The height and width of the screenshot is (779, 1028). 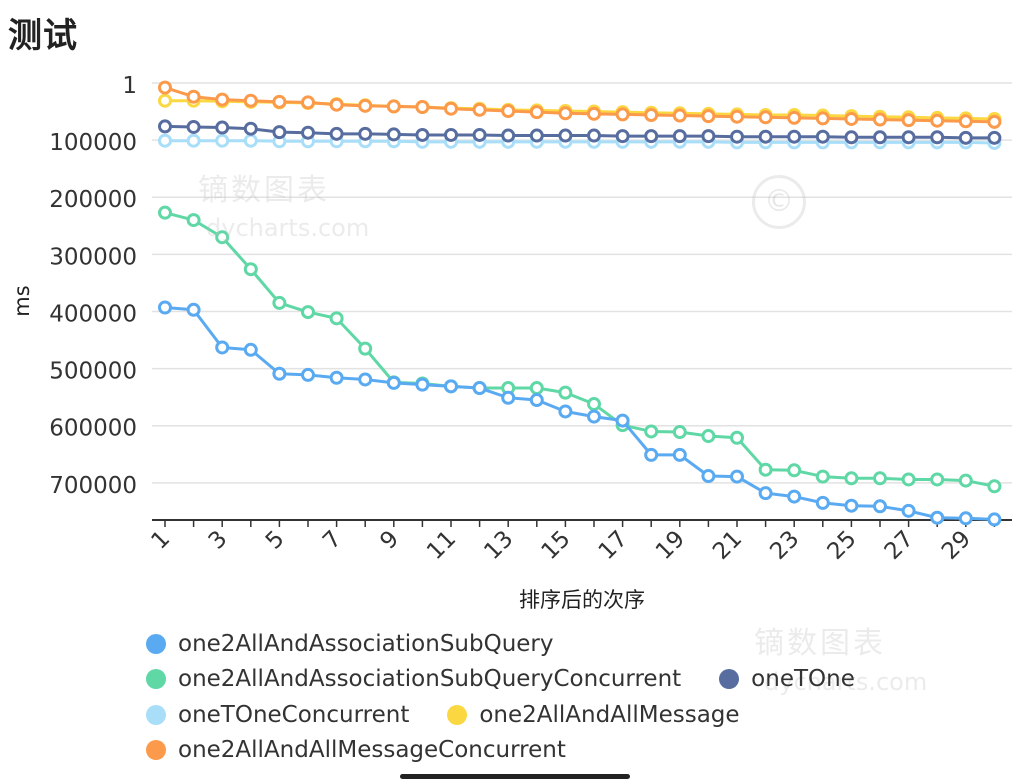 I want to click on legend-item: one2AllAndAssociationSubQueryConcurrent, so click(x=413, y=679).